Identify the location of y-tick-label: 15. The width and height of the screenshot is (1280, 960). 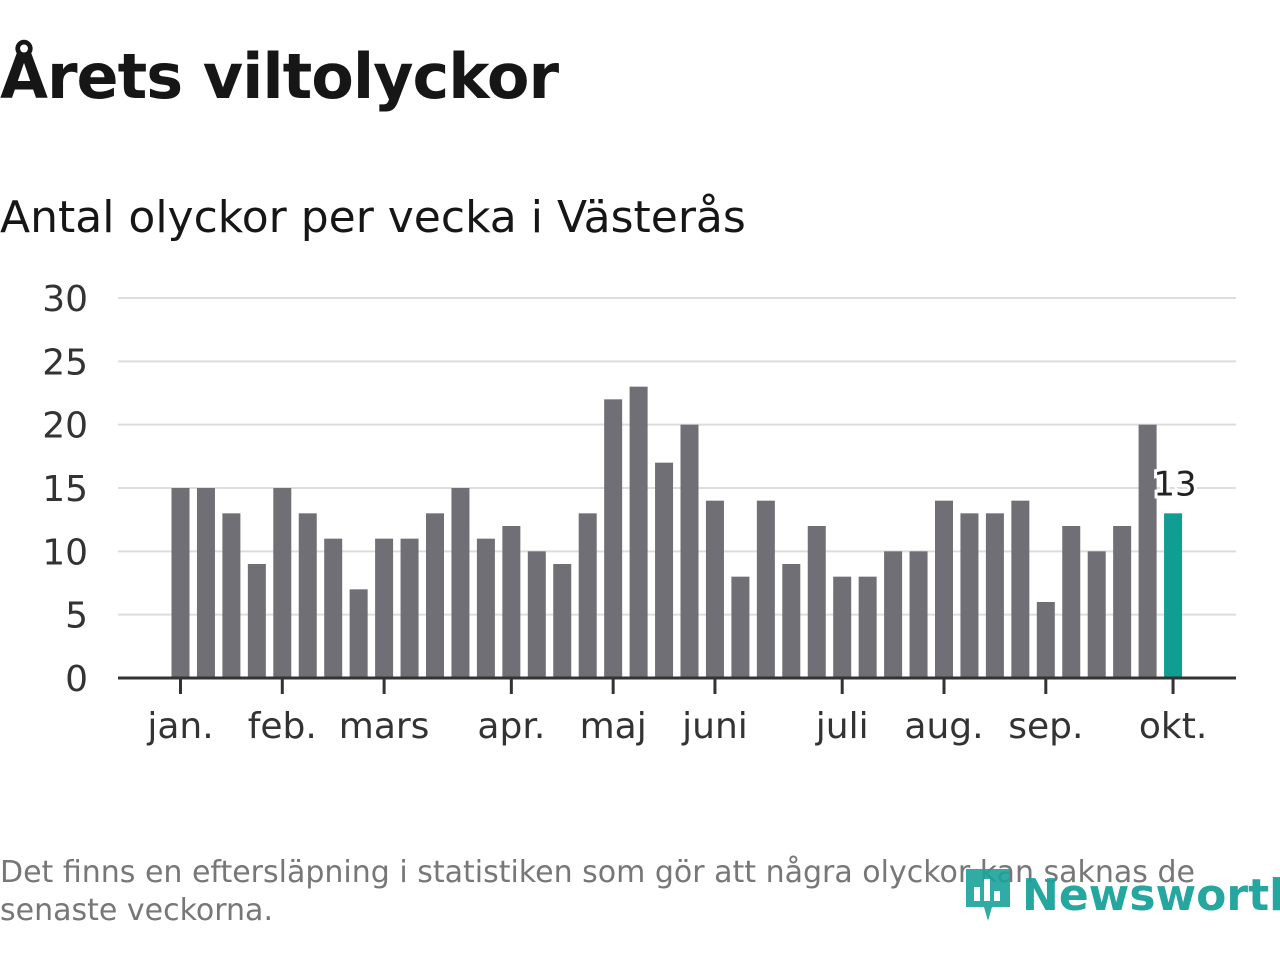
(65, 489).